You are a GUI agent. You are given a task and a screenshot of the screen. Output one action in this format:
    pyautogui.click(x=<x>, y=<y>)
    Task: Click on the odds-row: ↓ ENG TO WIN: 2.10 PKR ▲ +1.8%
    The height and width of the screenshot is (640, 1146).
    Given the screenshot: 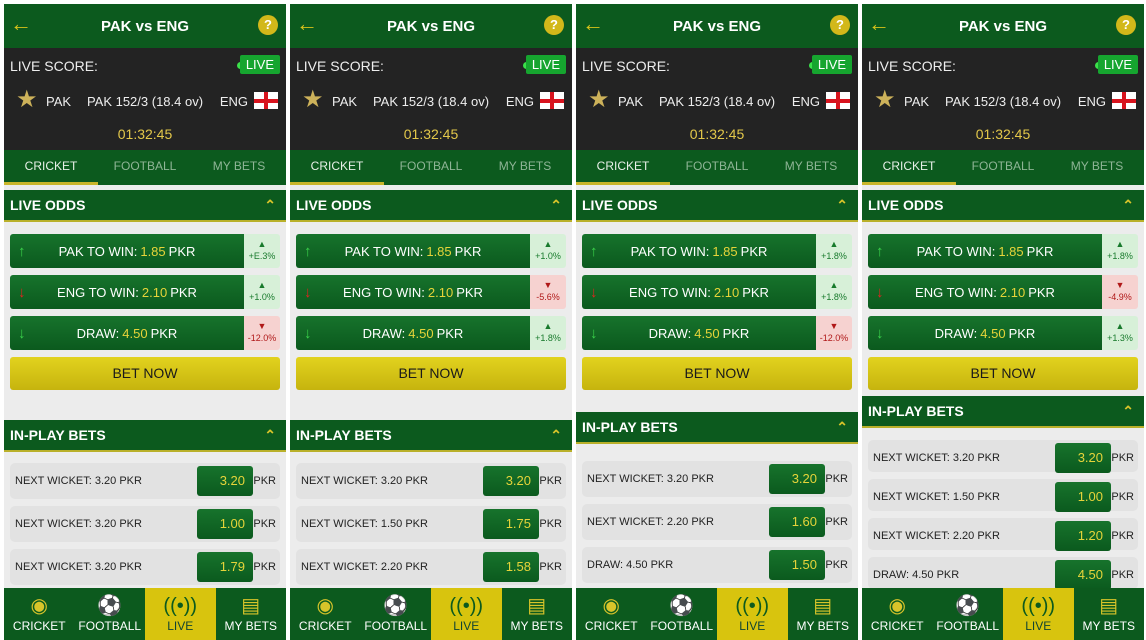 What is the action you would take?
    pyautogui.click(x=717, y=292)
    